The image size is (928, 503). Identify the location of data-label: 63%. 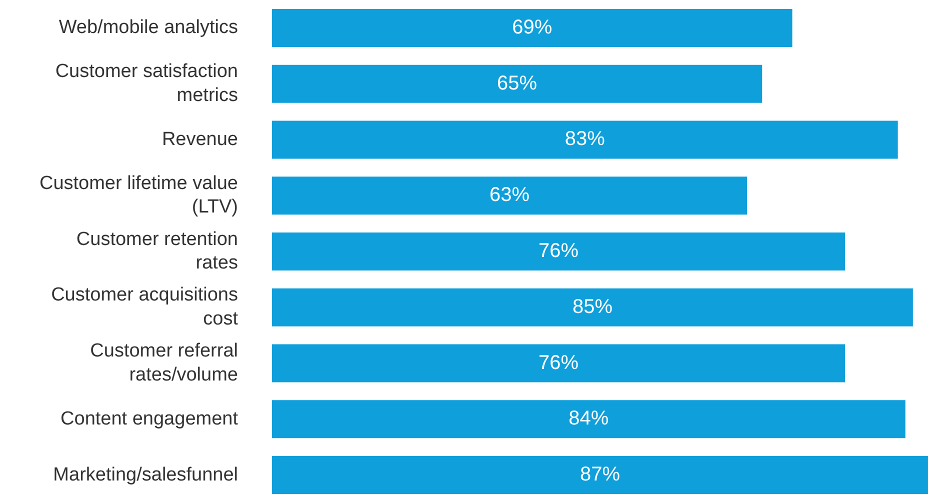
(510, 195).